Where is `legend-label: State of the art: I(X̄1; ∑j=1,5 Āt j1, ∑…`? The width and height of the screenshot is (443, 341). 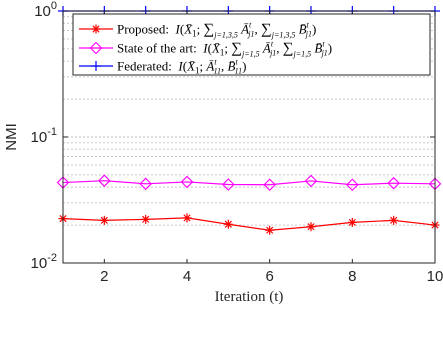 legend-label: State of the art: I(X̄1; ∑j=1,5 Āt j1, ∑… is located at coordinates (224, 49).